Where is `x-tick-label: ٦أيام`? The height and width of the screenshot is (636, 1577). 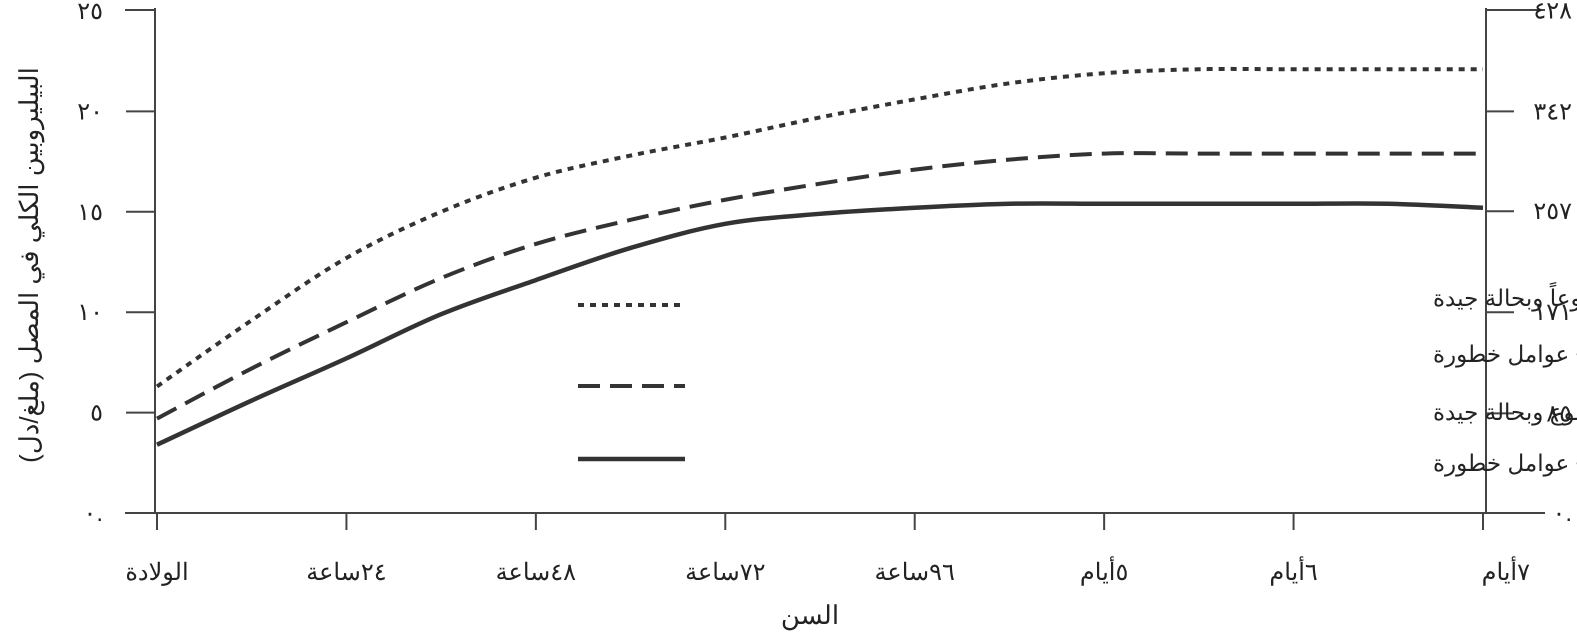 x-tick-label: ٦أيام is located at coordinates (1293, 570).